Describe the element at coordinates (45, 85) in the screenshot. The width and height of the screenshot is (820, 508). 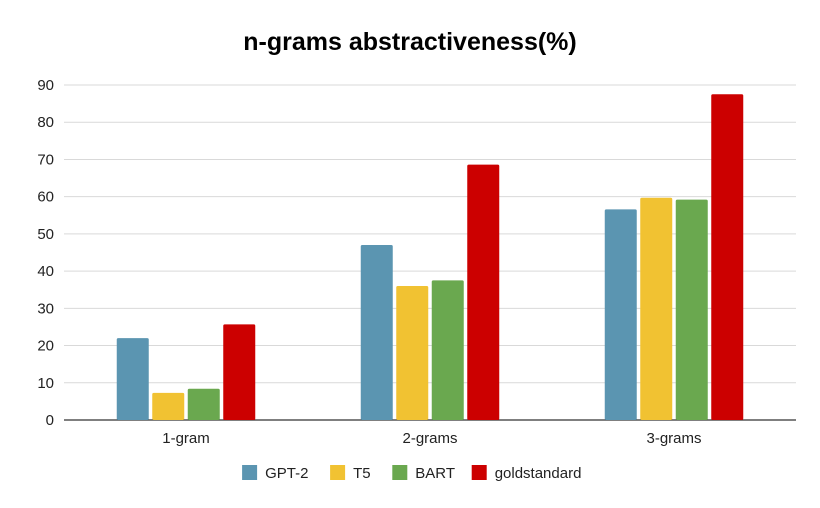
I see `y-tick-label: 90` at that location.